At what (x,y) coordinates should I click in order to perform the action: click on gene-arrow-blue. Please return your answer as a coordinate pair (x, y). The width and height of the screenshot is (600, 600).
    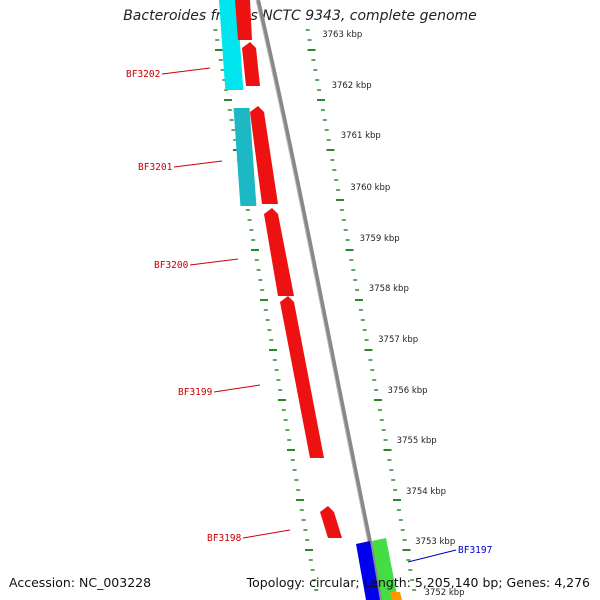
    Looking at the image, I should click on (368, 570).